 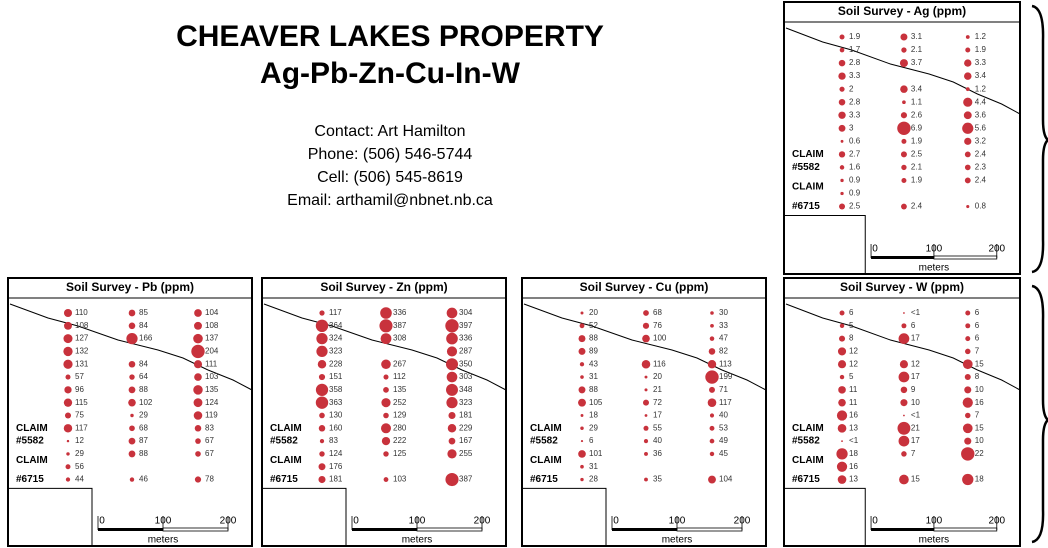 What do you see at coordinates (596, 453) in the screenshot?
I see `sample-value: 101` at bounding box center [596, 453].